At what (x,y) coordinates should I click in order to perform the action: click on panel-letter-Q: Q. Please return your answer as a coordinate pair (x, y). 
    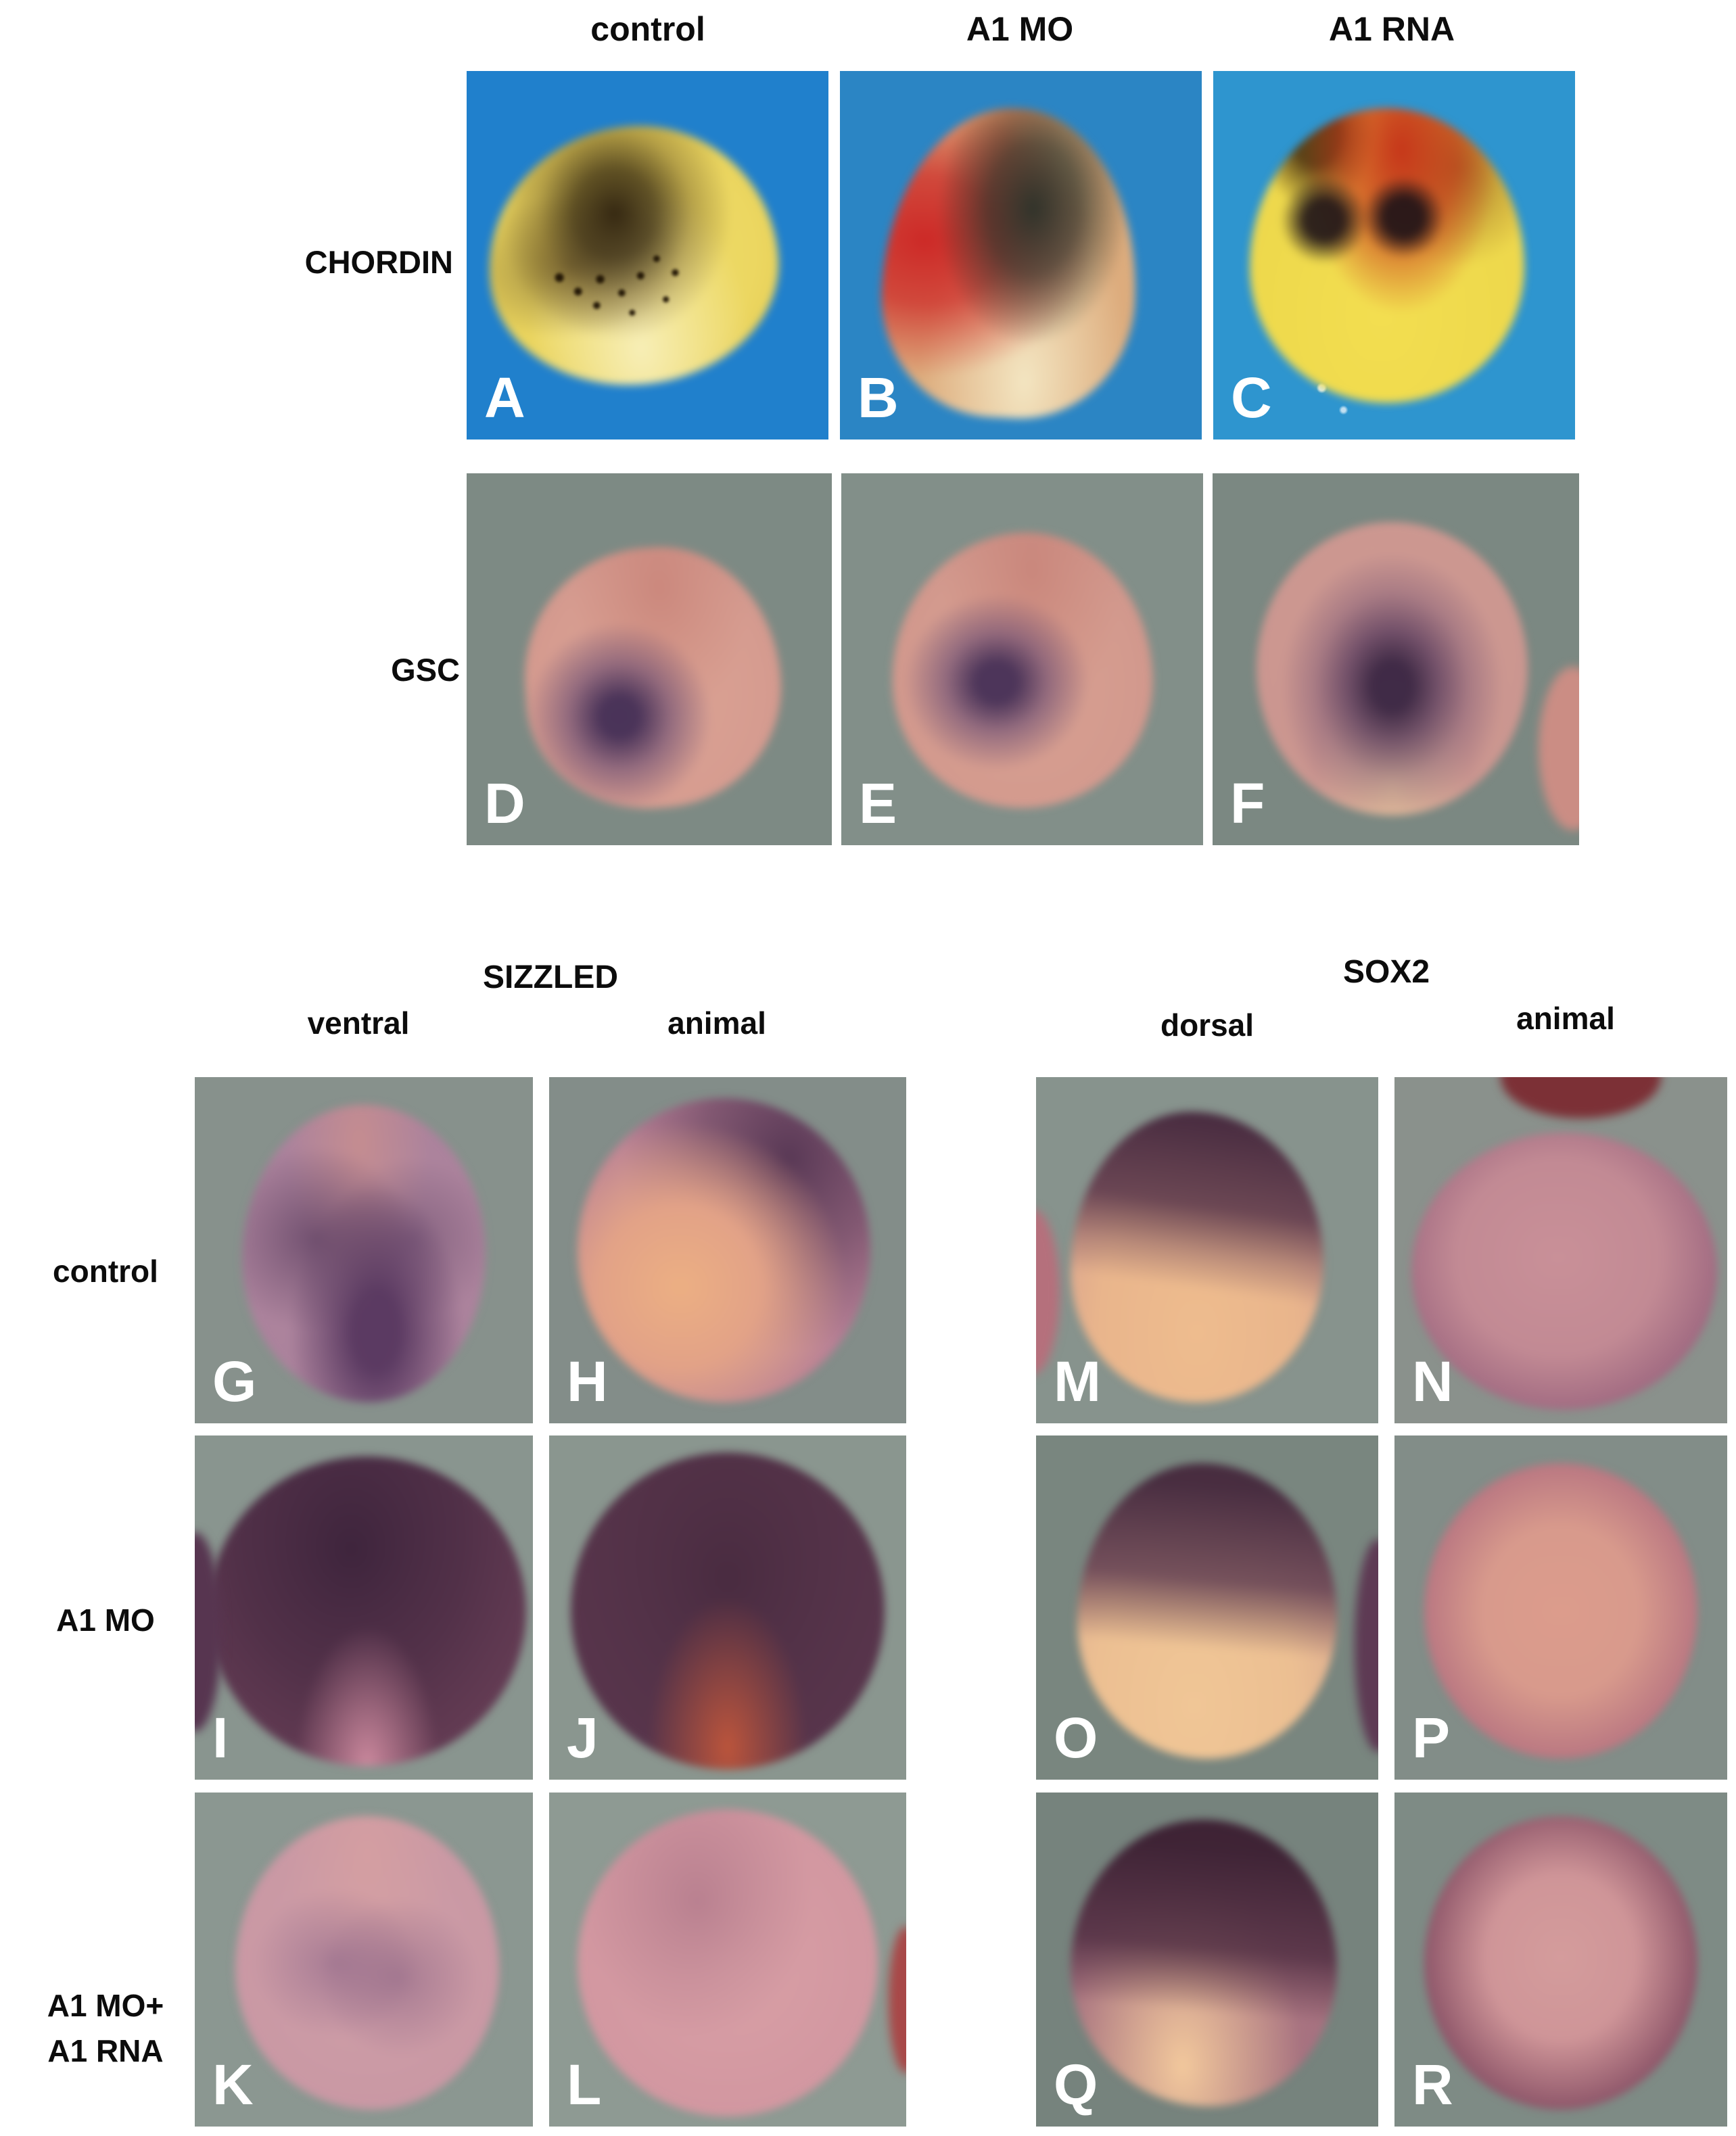
    Looking at the image, I should click on (1076, 2084).